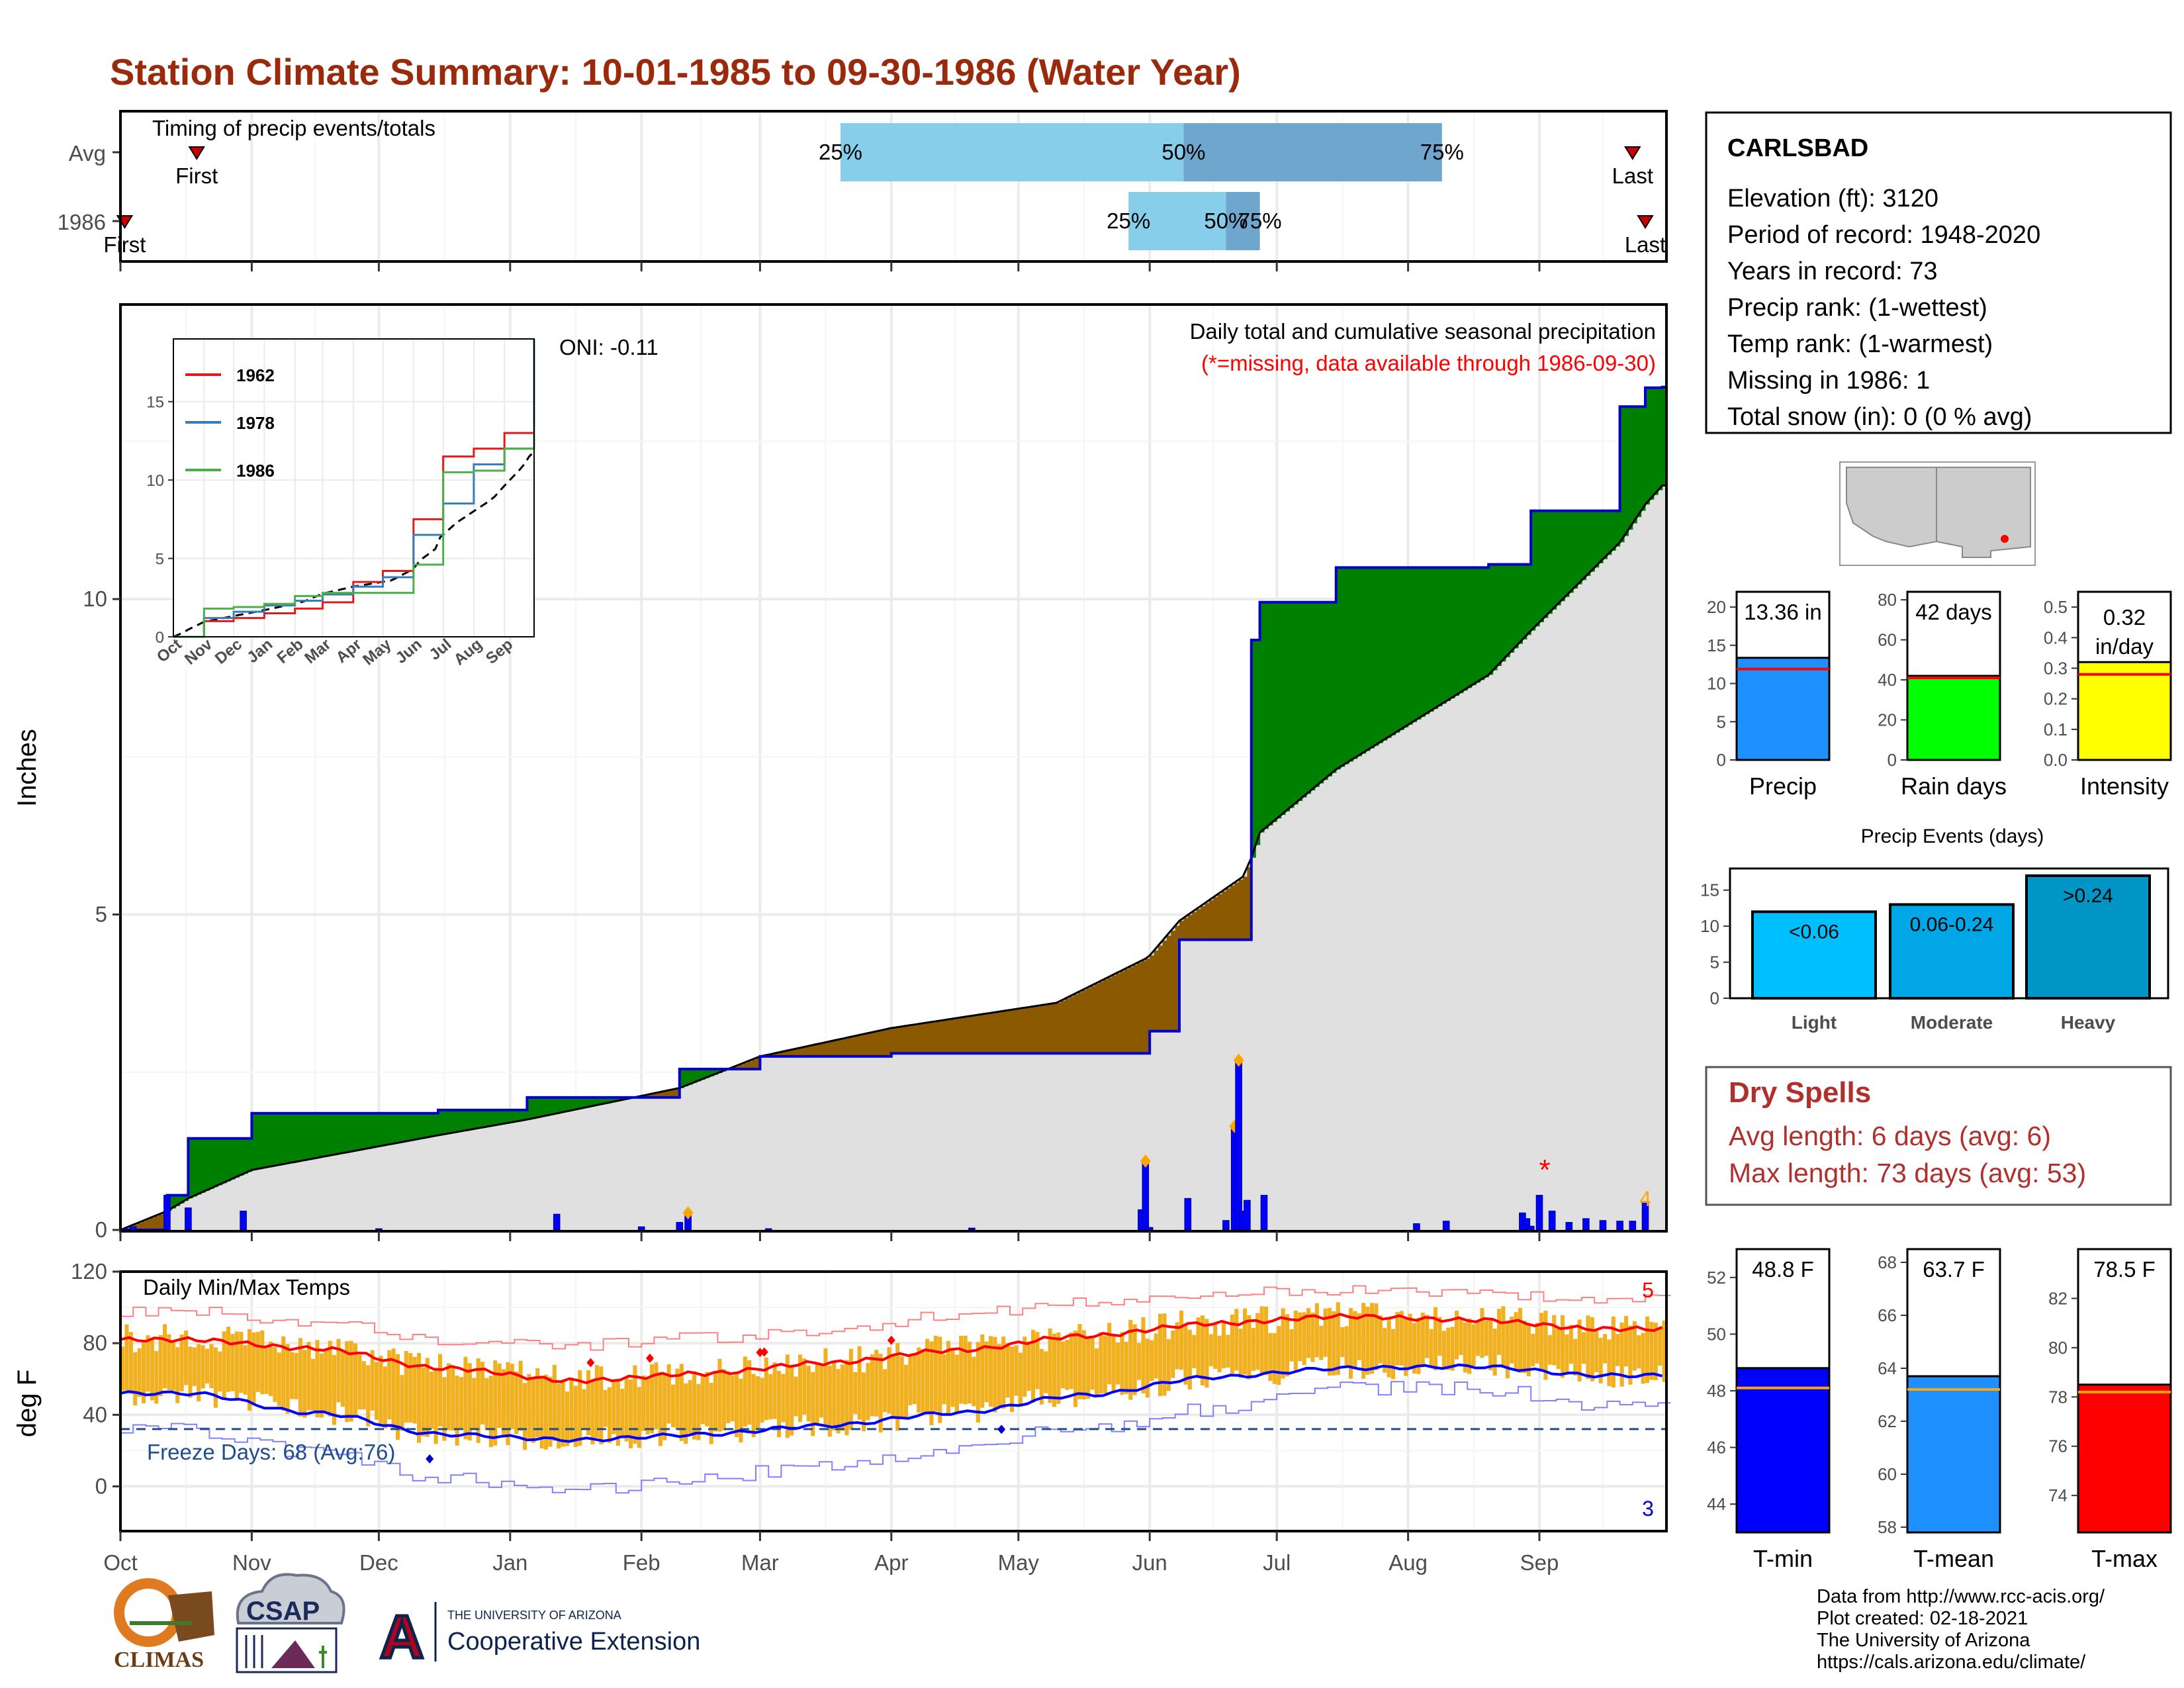 This screenshot has width=2184, height=1688. I want to click on month-label-aug: Aug, so click(1408, 1562).